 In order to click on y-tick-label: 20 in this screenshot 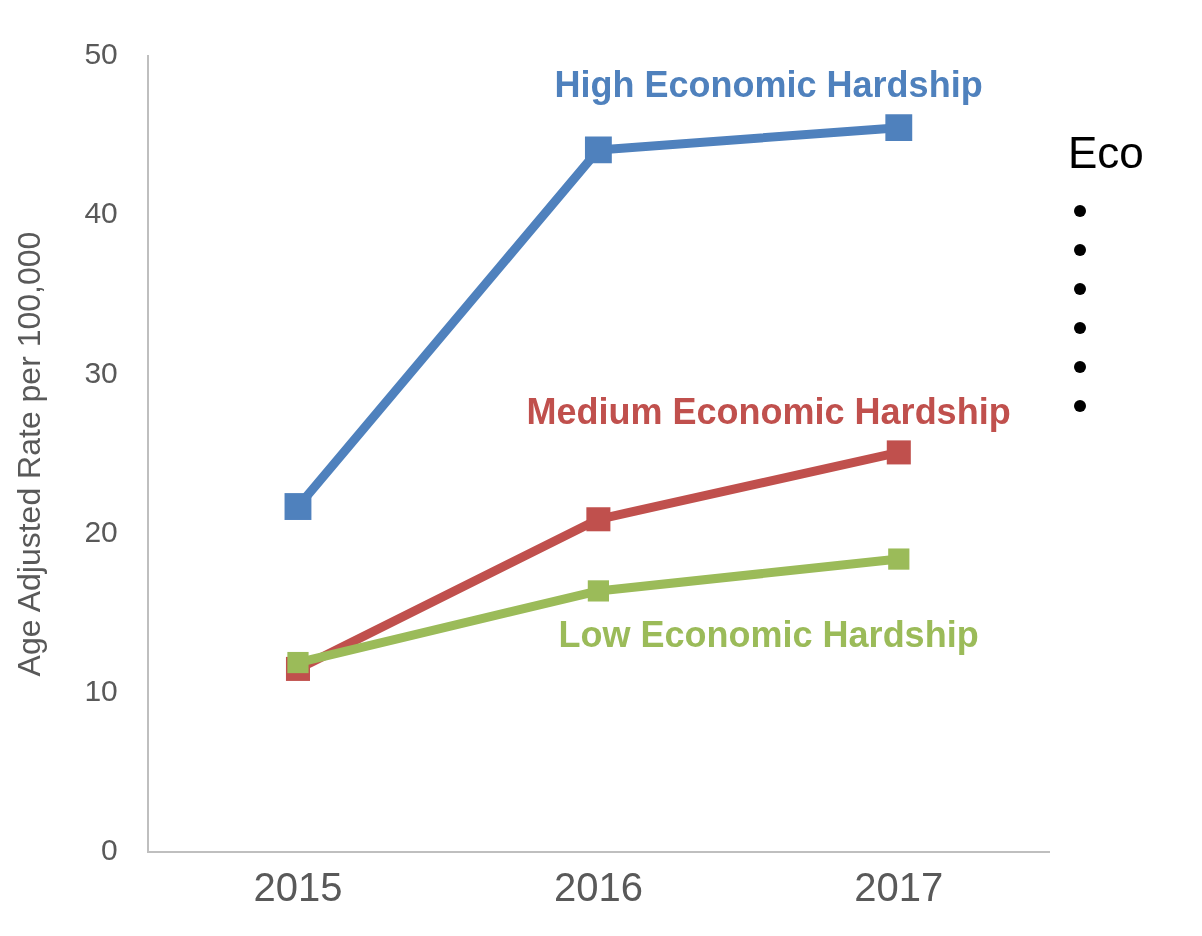, I will do `click(101, 531)`.